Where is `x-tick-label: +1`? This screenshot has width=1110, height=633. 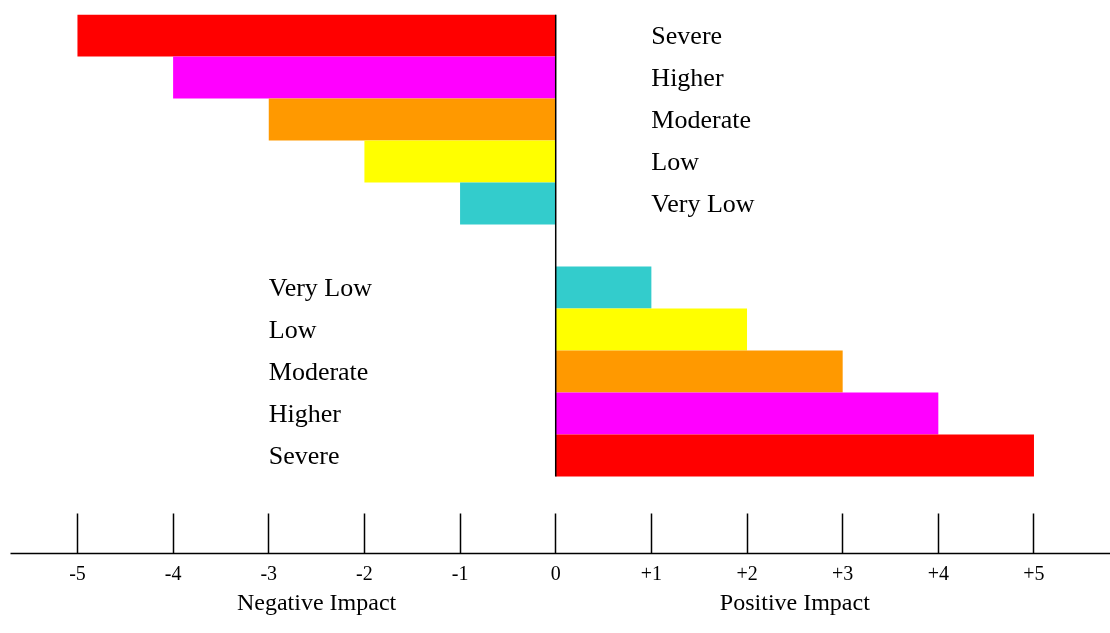
x-tick-label: +1 is located at coordinates (651, 572).